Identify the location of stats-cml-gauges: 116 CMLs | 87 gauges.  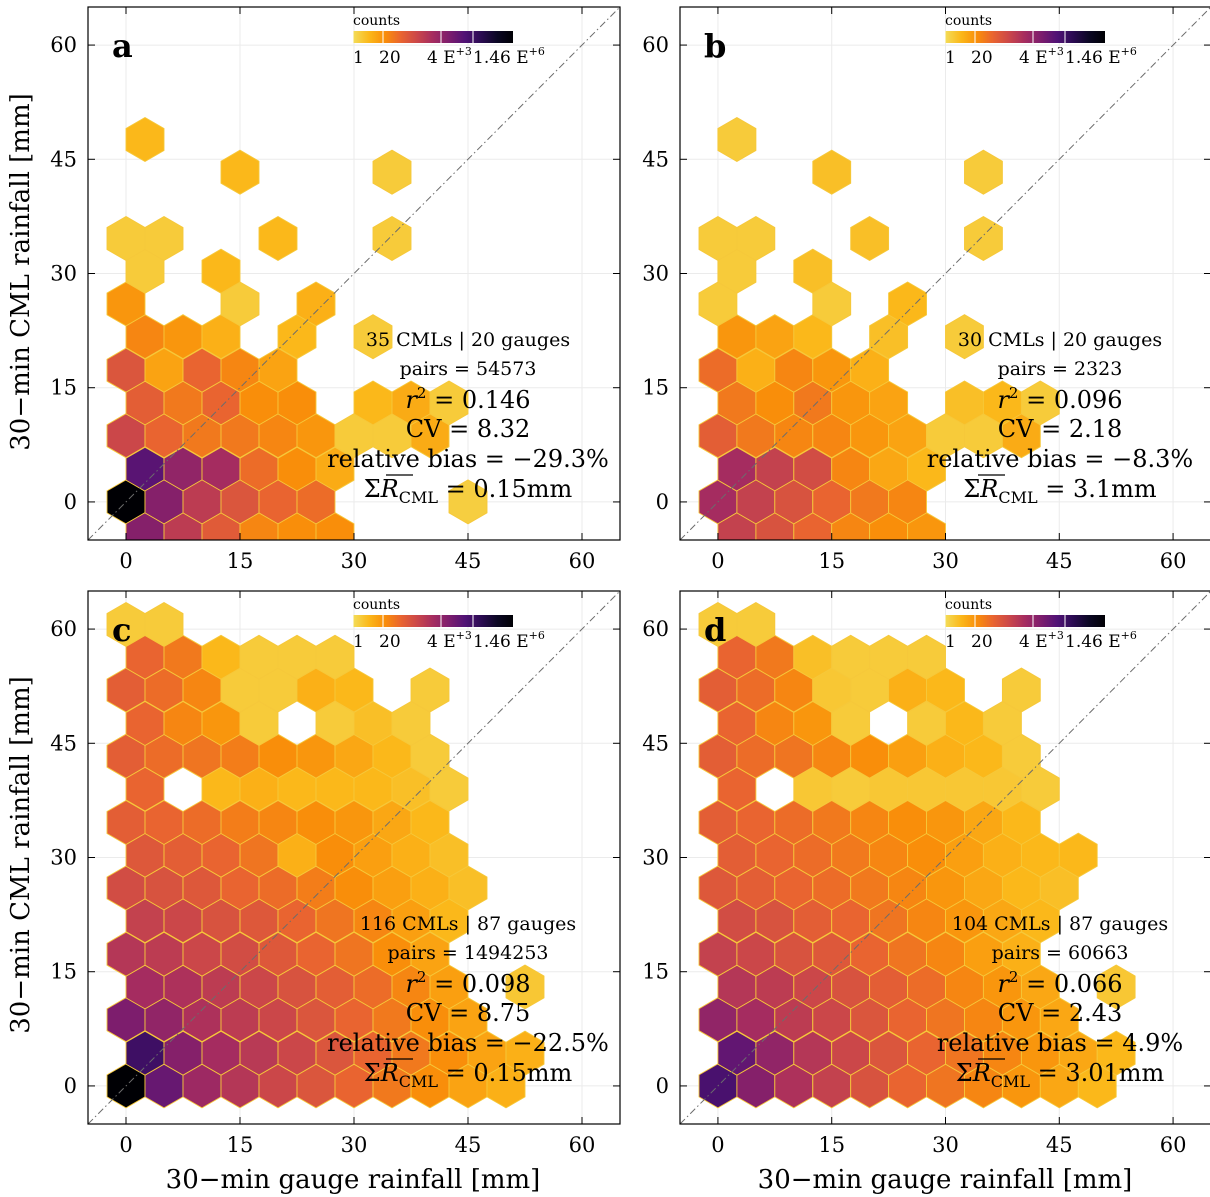
(468, 924).